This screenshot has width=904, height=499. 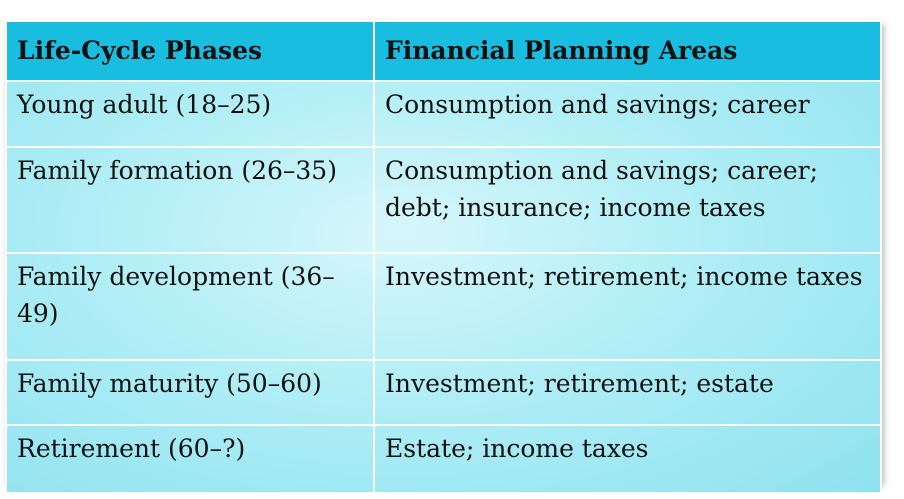 What do you see at coordinates (190, 51) in the screenshot?
I see `header-life-cycle-phases: Life-Cycle Phases` at bounding box center [190, 51].